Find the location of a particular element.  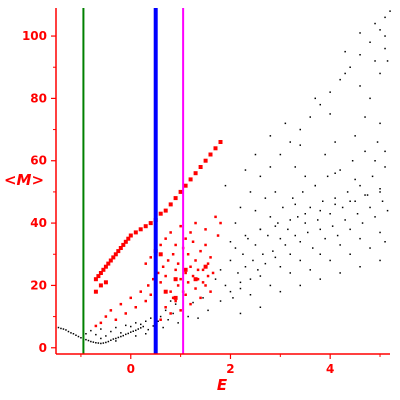

y-tick-label: 80 is located at coordinates (38, 98).